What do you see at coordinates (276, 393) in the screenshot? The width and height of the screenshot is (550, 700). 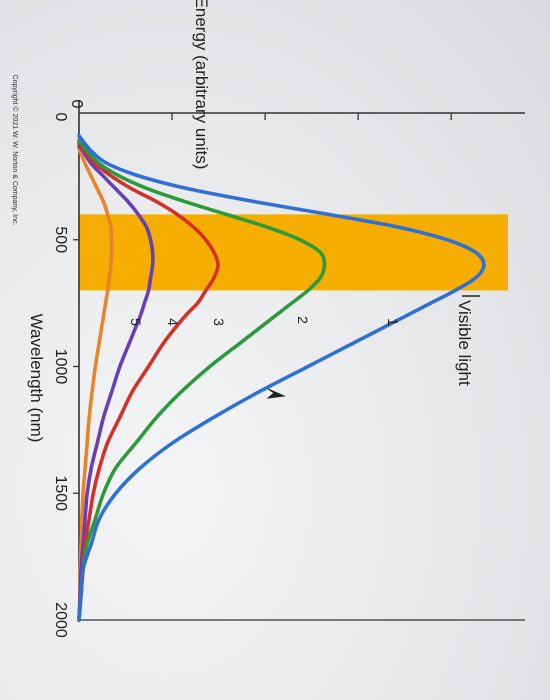 I see `cursor-arrow-icon` at bounding box center [276, 393].